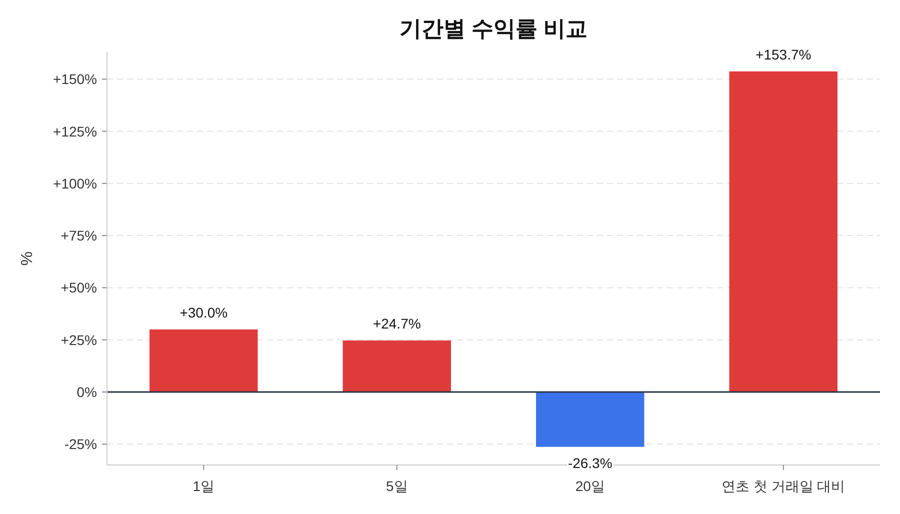  What do you see at coordinates (78, 288) in the screenshot?
I see `y-tick-label: +50%` at bounding box center [78, 288].